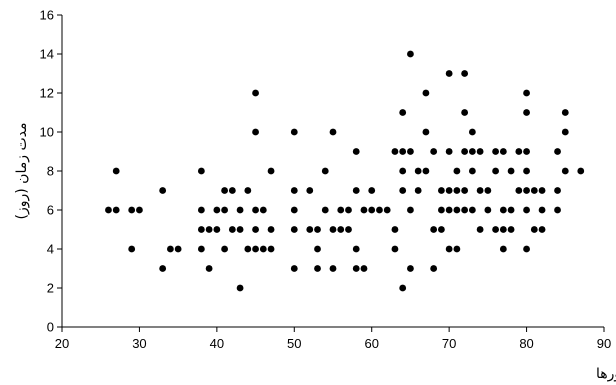 The height and width of the screenshot is (385, 616). What do you see at coordinates (50, 288) in the screenshot?
I see `y-tick-label: 2` at bounding box center [50, 288].